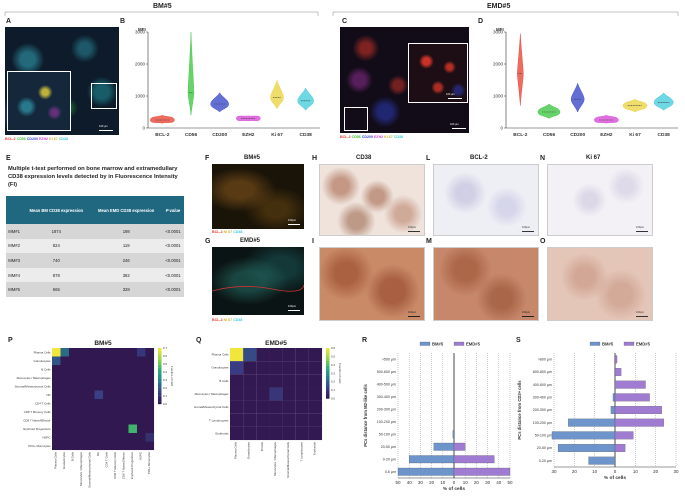  I want to click on x-tick-label: 10, so click(636, 471).